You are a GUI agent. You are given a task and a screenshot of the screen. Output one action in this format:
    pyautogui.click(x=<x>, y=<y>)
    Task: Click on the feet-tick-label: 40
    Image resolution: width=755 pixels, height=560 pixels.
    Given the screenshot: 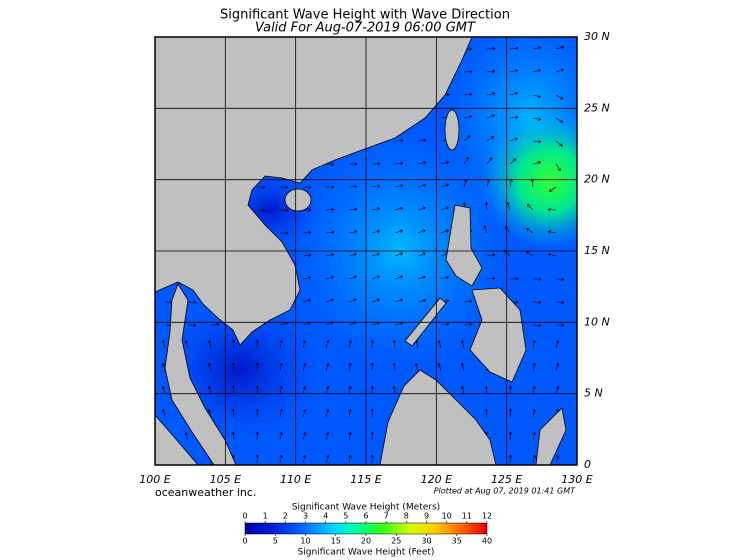 What is the action you would take?
    pyautogui.click(x=487, y=541)
    